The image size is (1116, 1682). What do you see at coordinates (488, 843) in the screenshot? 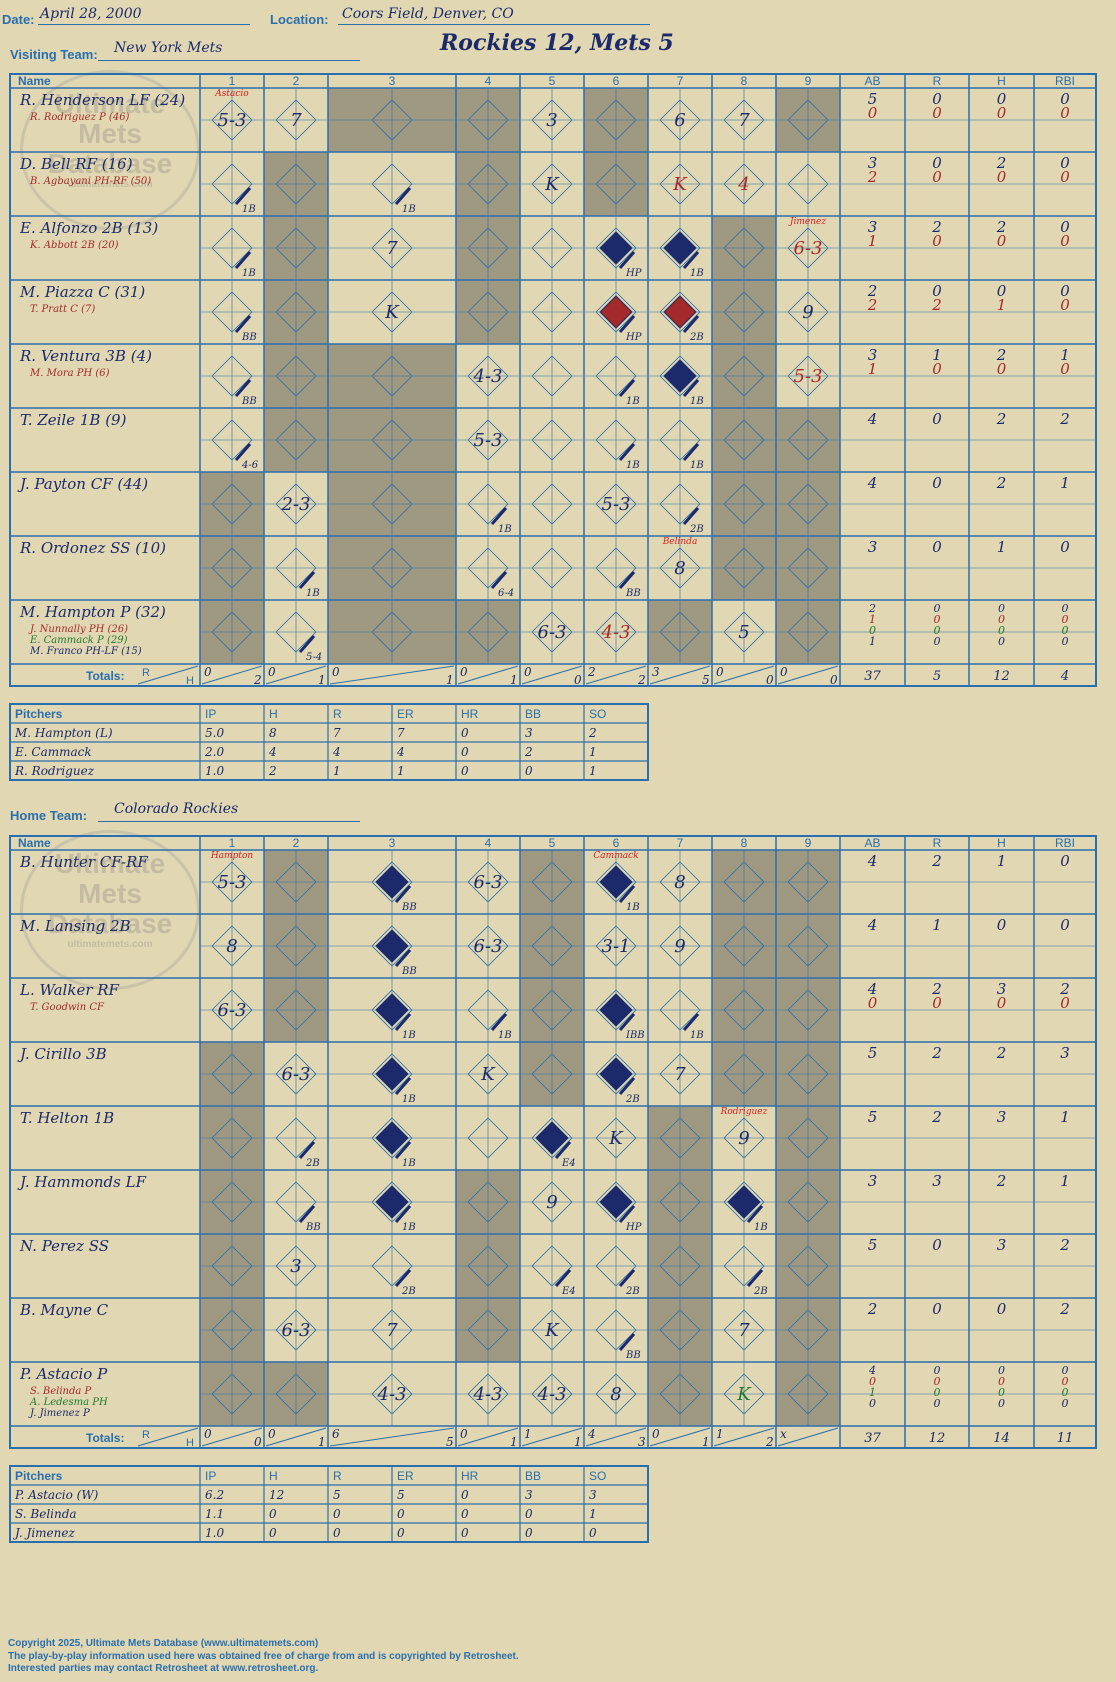
I see `inning-header: 4` at bounding box center [488, 843].